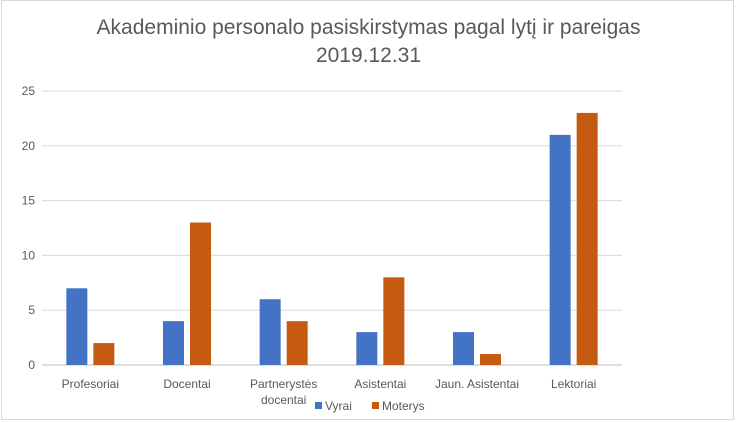 Image resolution: width=737 pixels, height=422 pixels. I want to click on y-tick-label: 15, so click(29, 201).